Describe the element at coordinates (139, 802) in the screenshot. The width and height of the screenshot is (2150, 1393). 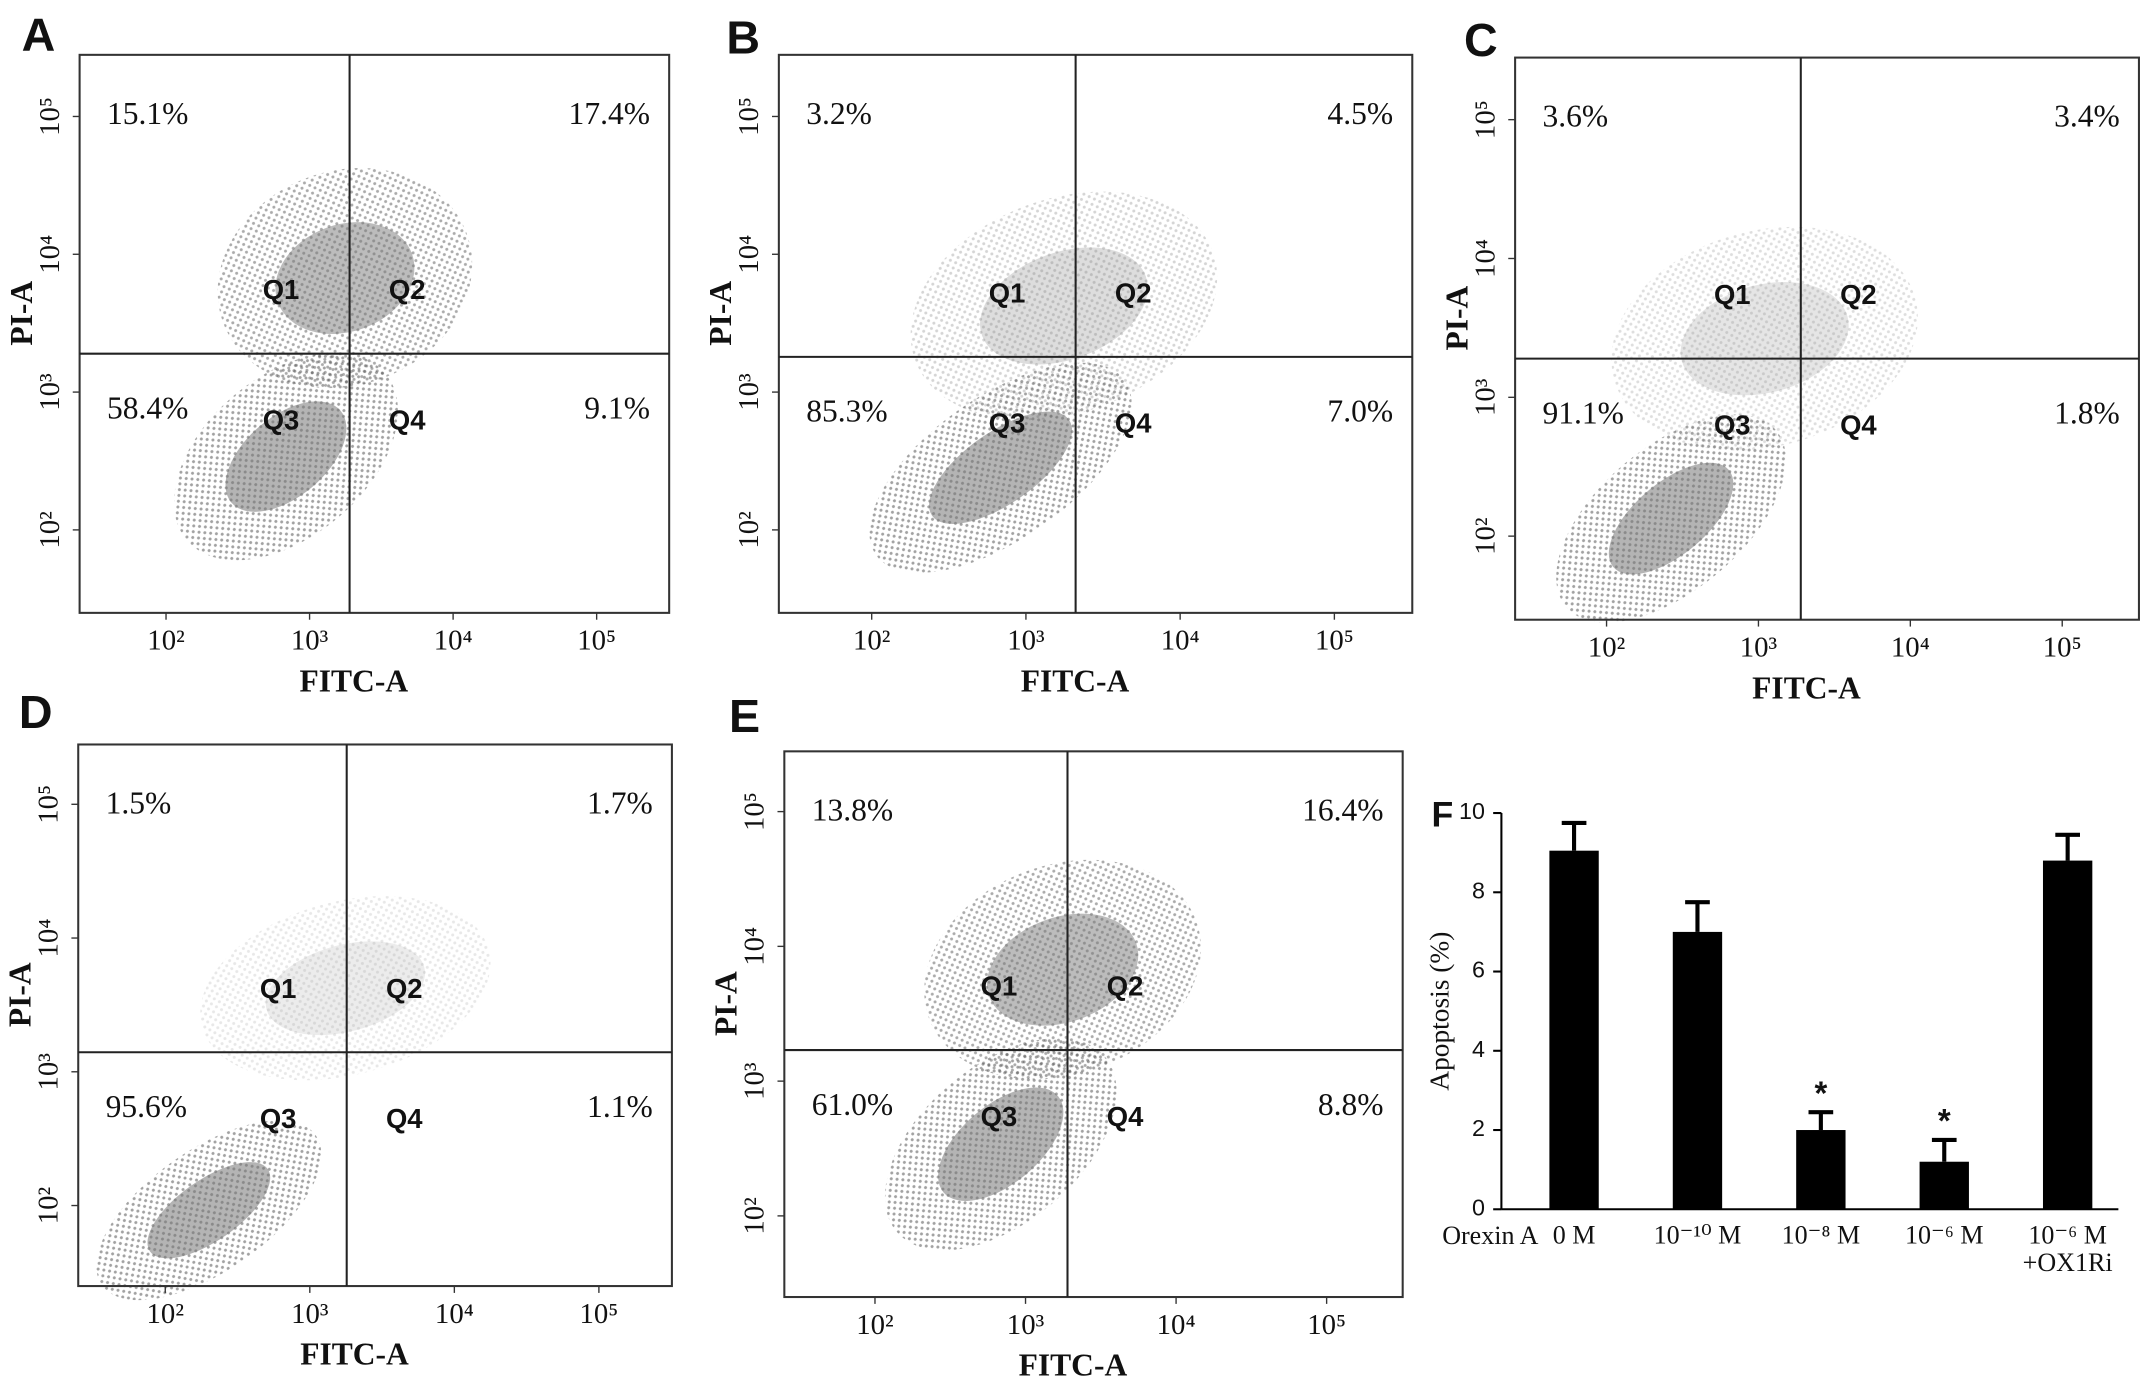
I see `quadrant-percent: 1.5%` at that location.